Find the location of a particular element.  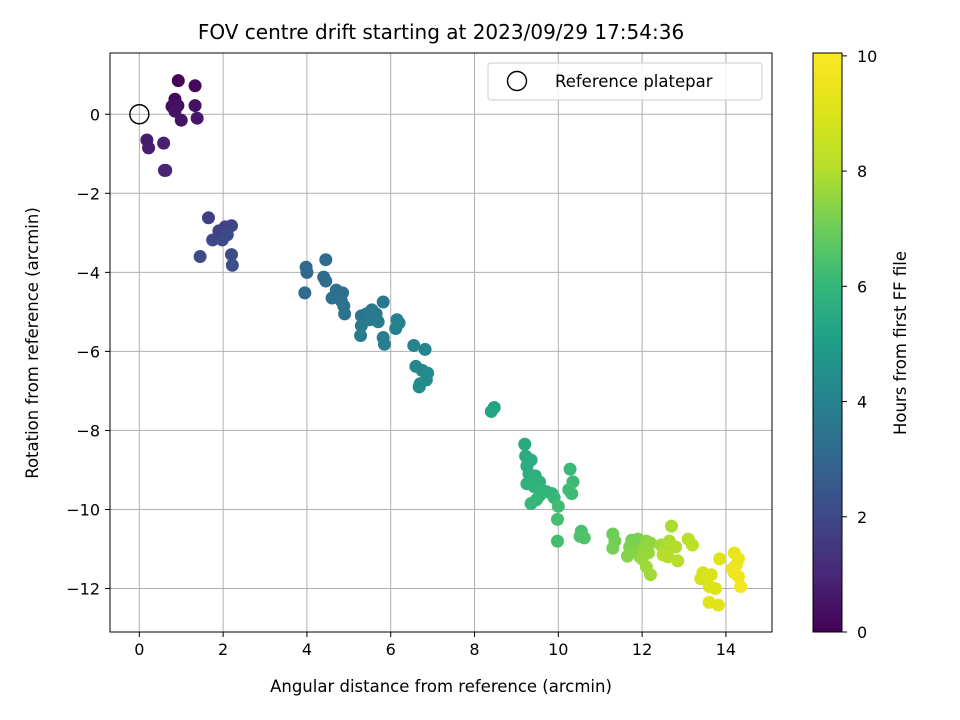

y-axis-ticks: 0 −2 −4 −6 −8 −10 −12 is located at coordinates (88, 352).